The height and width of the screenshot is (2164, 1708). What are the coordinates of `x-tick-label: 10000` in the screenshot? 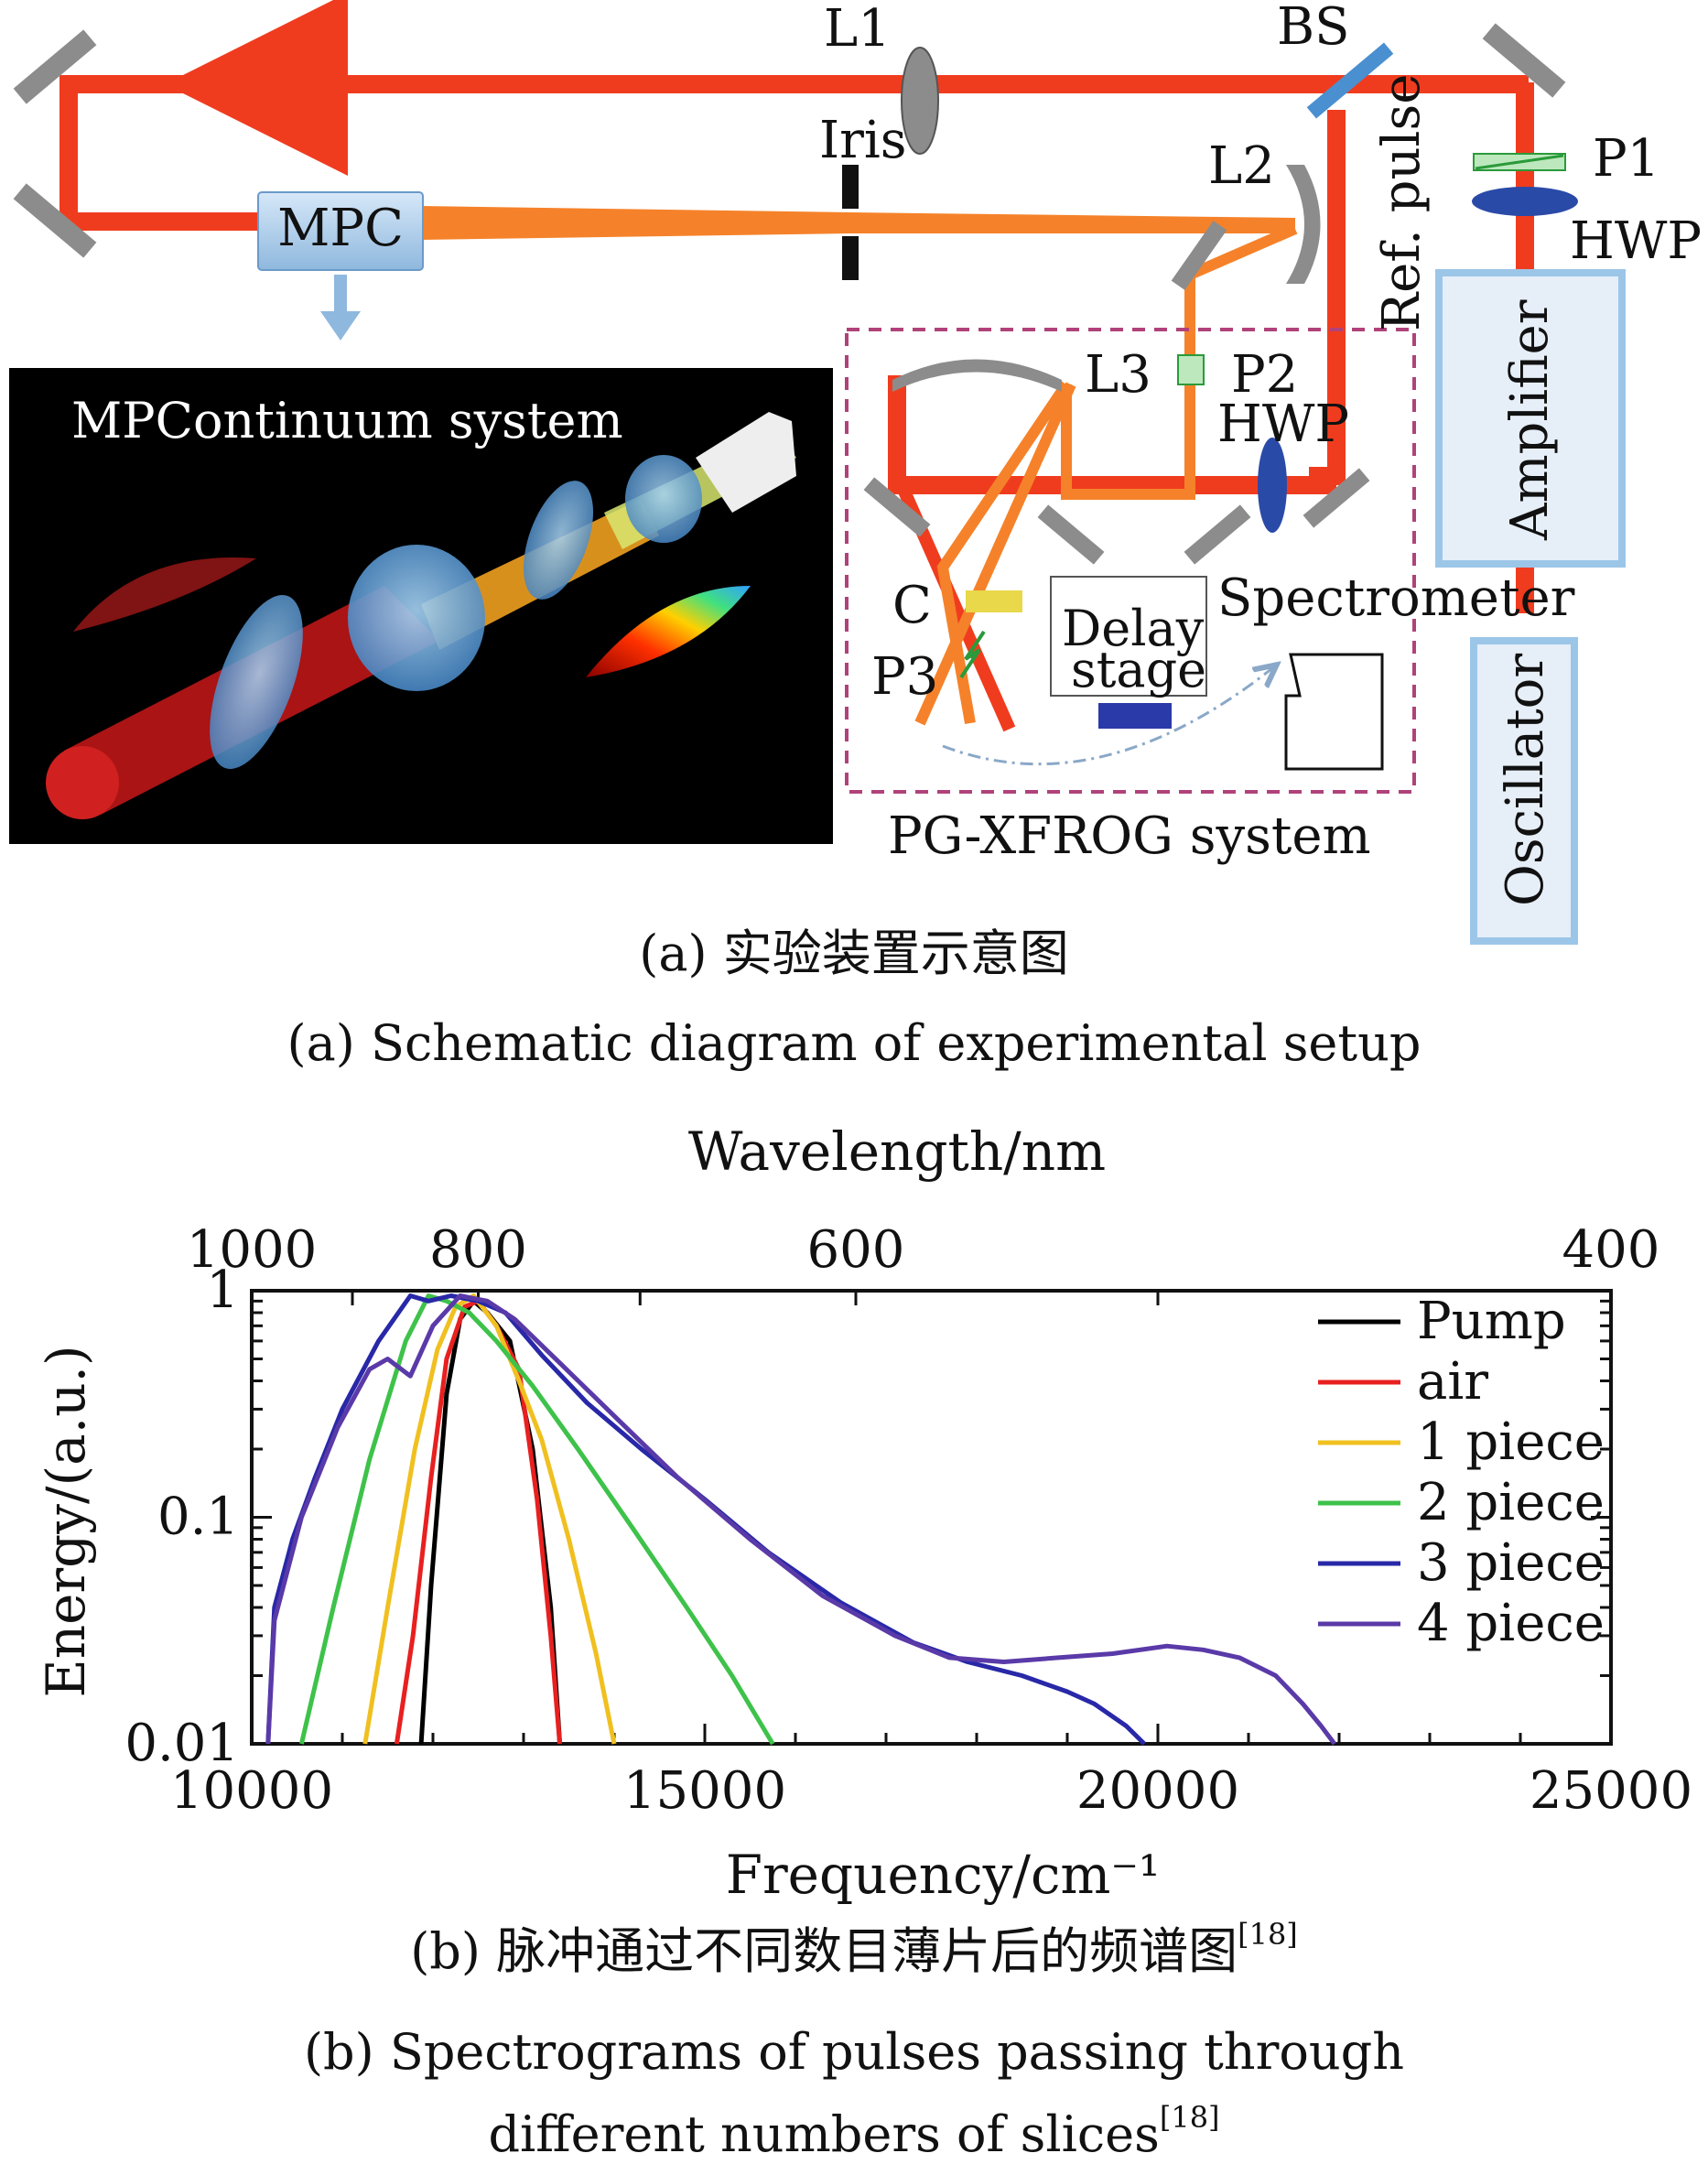 It's located at (251, 1791).